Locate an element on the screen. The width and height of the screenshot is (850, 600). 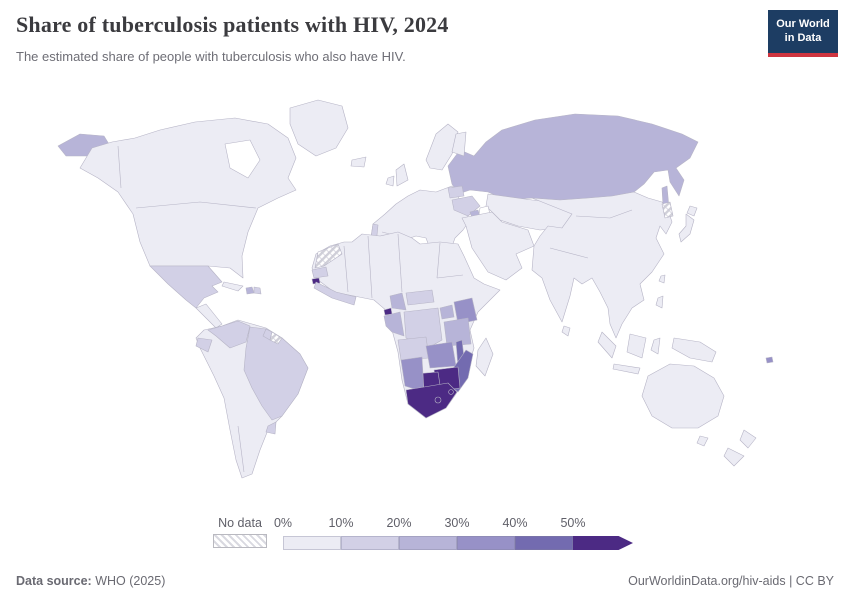
border-egypt-libya is located at coordinates (438, 260).